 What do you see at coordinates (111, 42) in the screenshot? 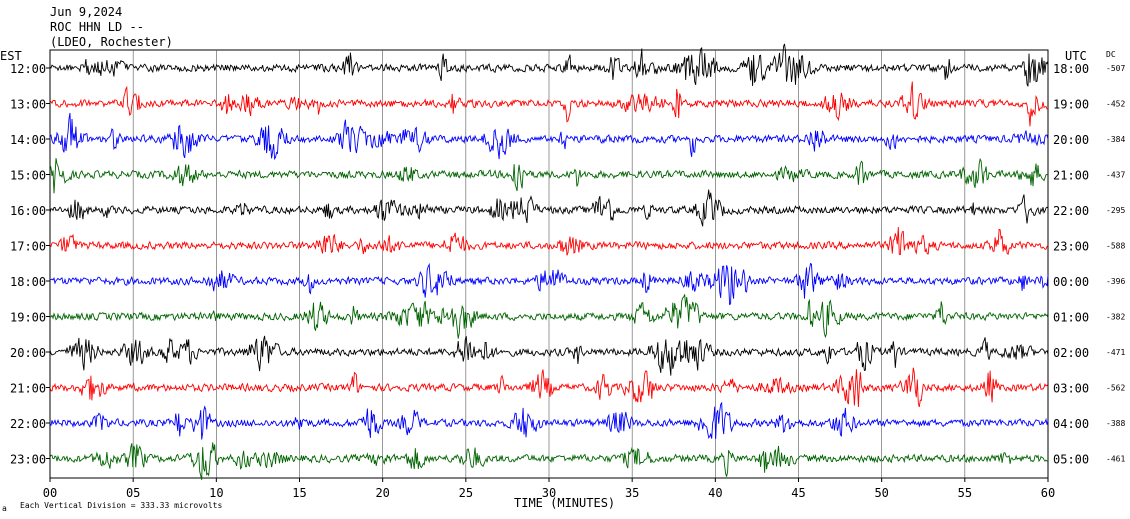
I see `header-network: (LDEO, Rochester)` at bounding box center [111, 42].